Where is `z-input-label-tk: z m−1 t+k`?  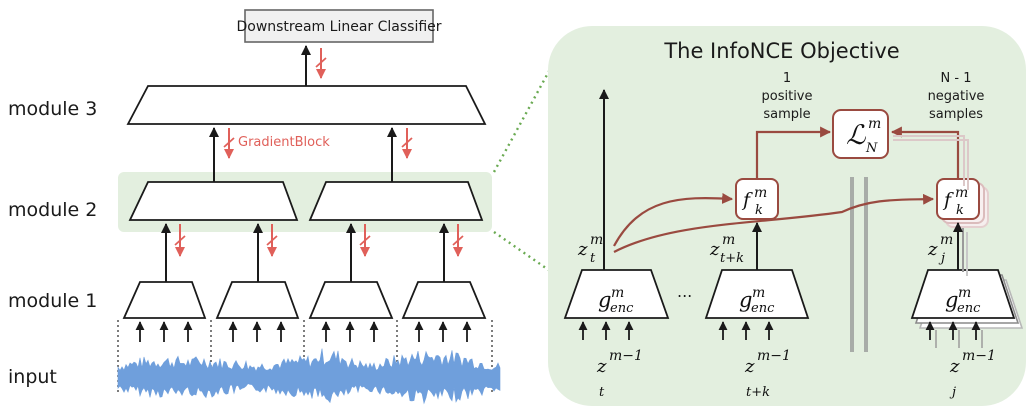 z-input-label-tk: z m−1 t+k is located at coordinates (767, 374).